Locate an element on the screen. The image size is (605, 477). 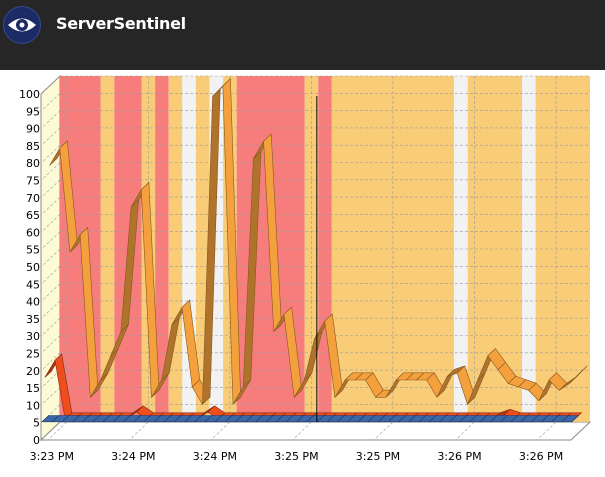
floor is located at coordinates (315, 431).